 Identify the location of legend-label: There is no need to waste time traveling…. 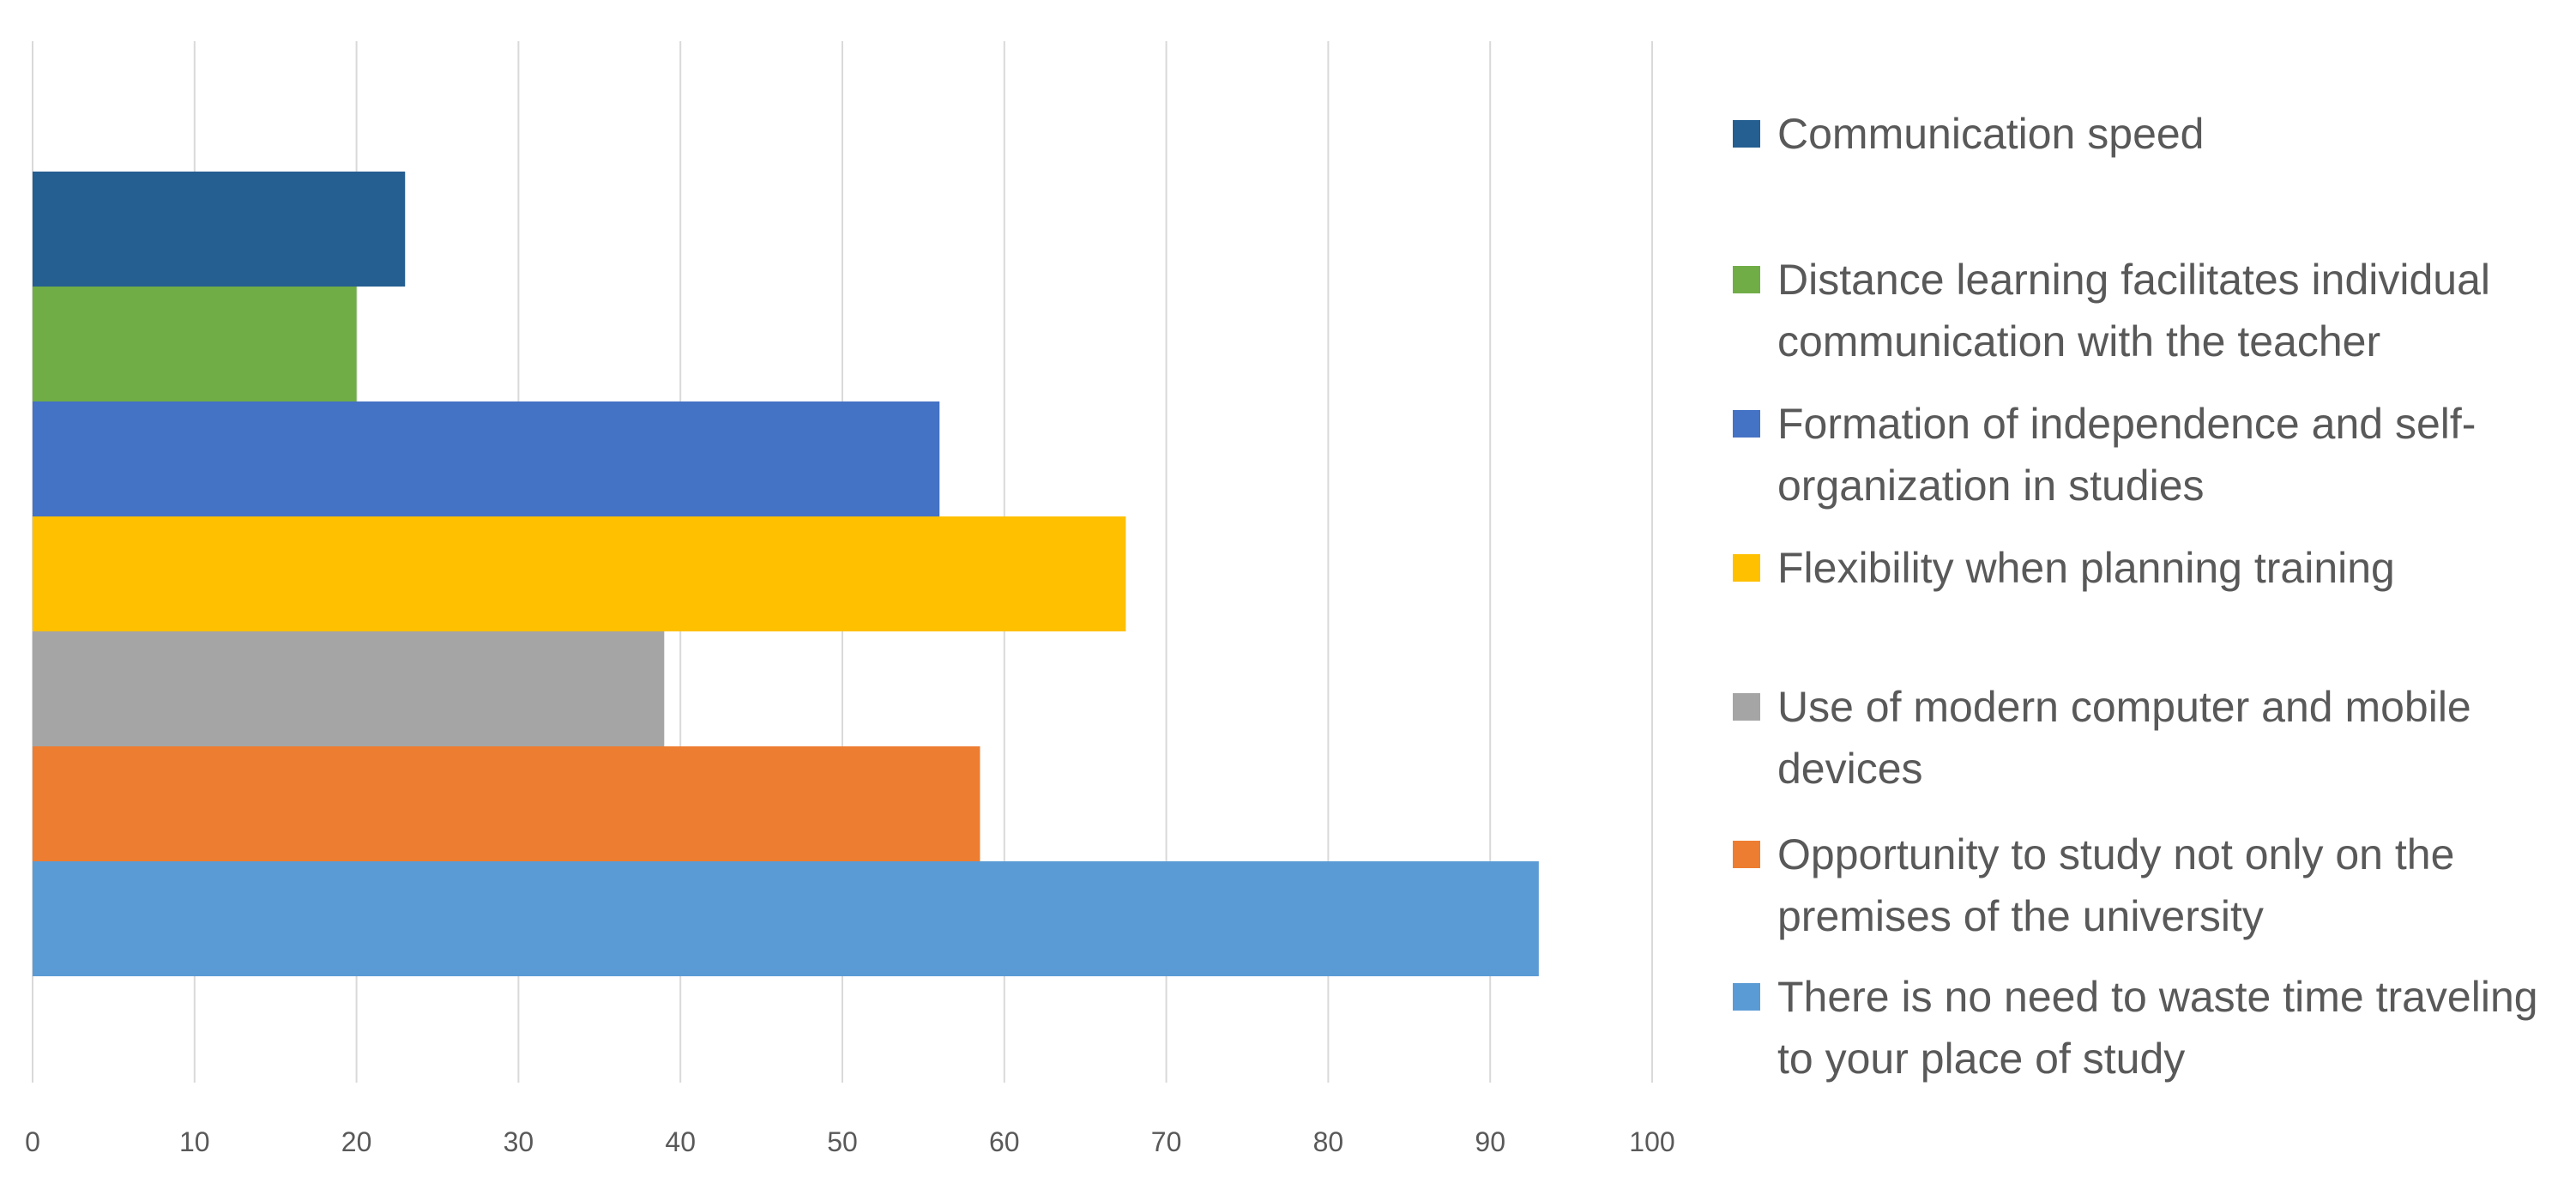
(2157, 1028).